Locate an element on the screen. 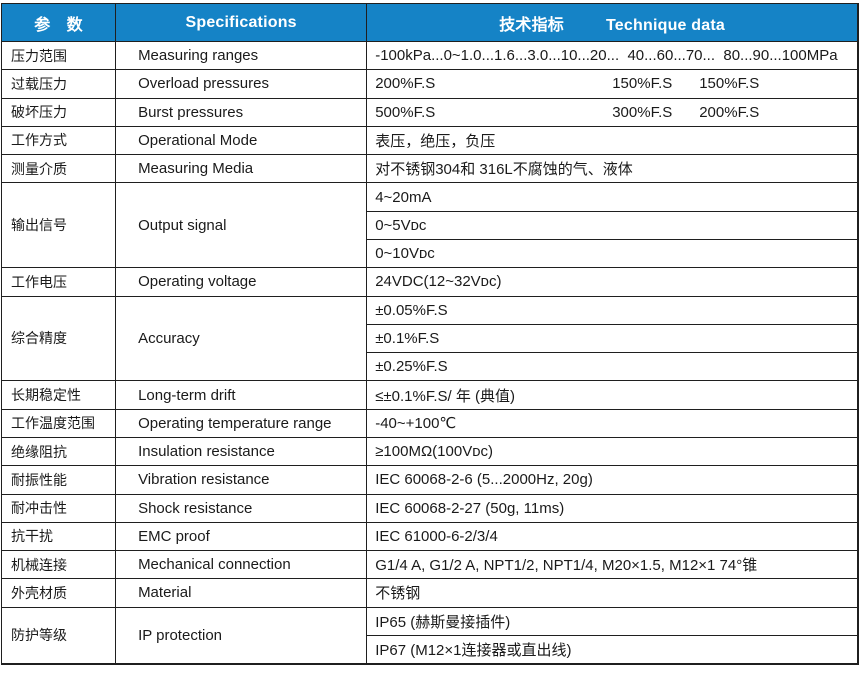  param-cell: 工作温度范围 is located at coordinates (58, 423).